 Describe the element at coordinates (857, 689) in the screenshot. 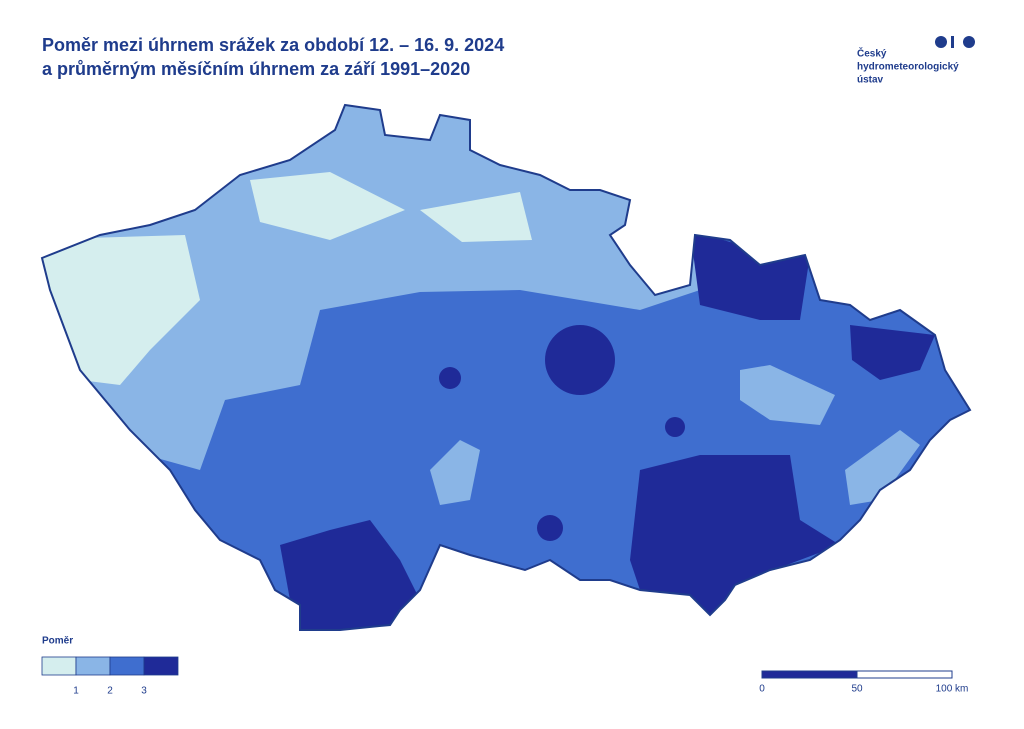

I see `scale-label: 50` at that location.